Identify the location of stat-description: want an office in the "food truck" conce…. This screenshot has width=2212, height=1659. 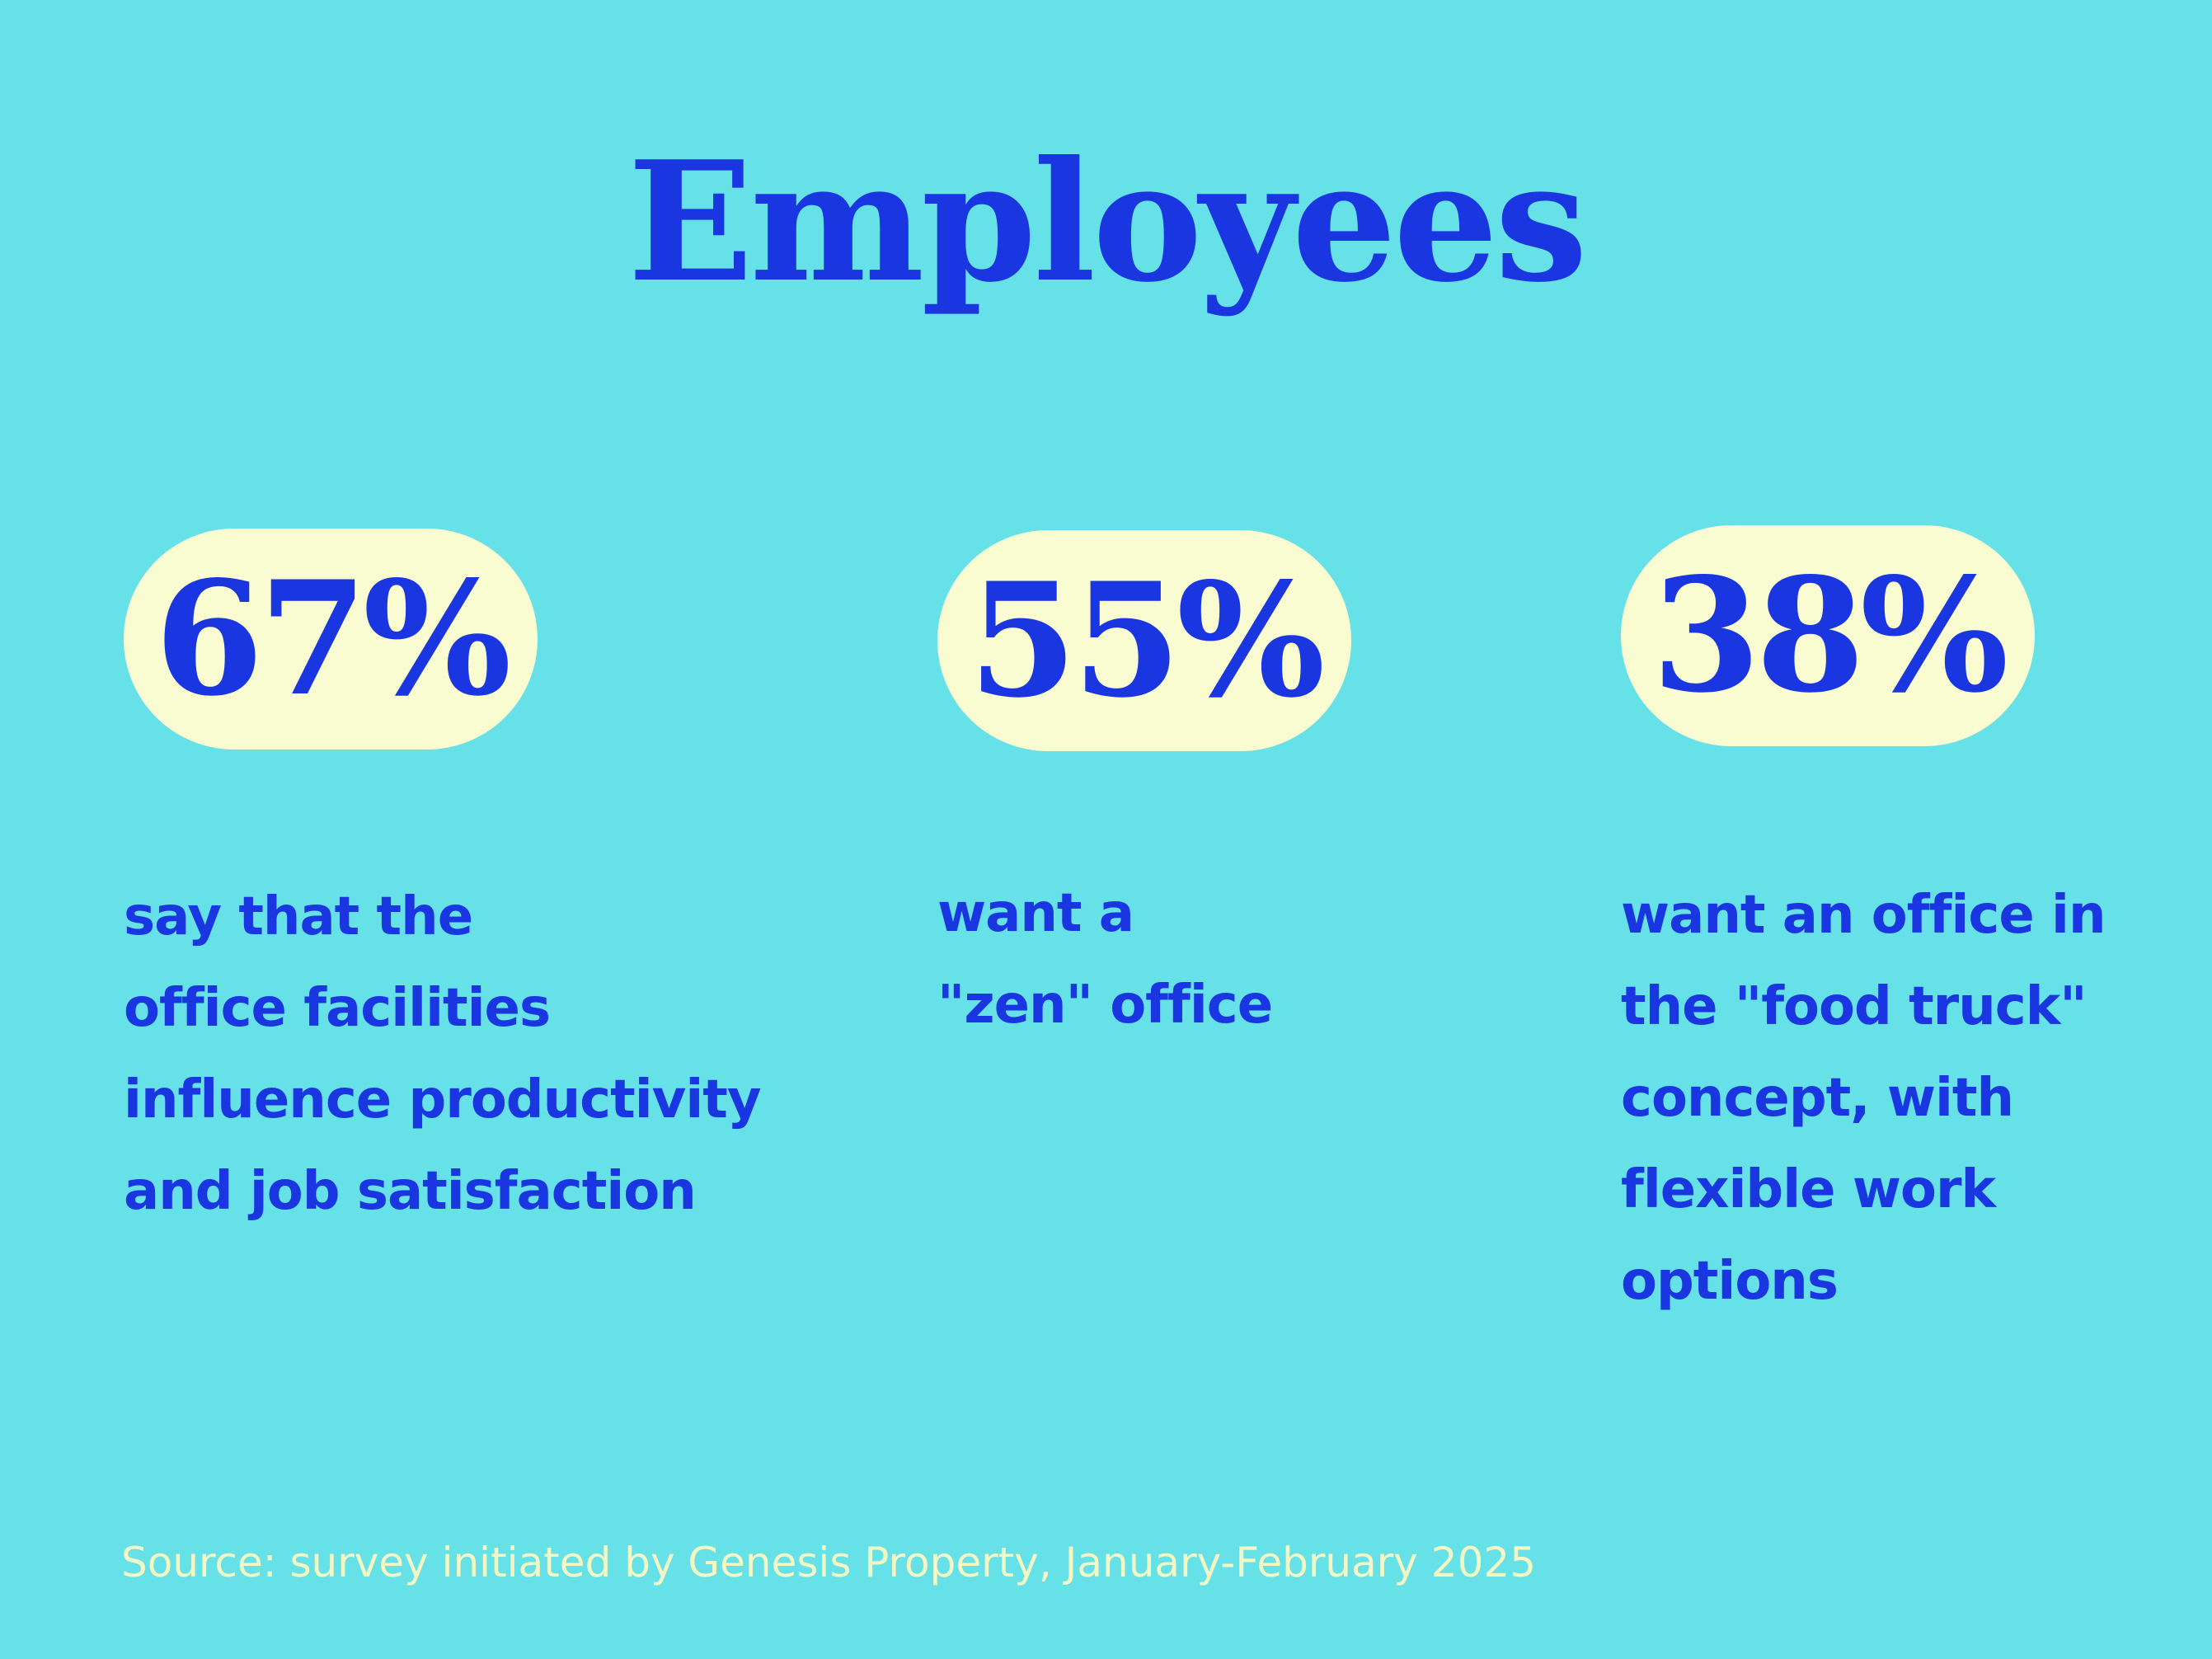
(1863, 1098).